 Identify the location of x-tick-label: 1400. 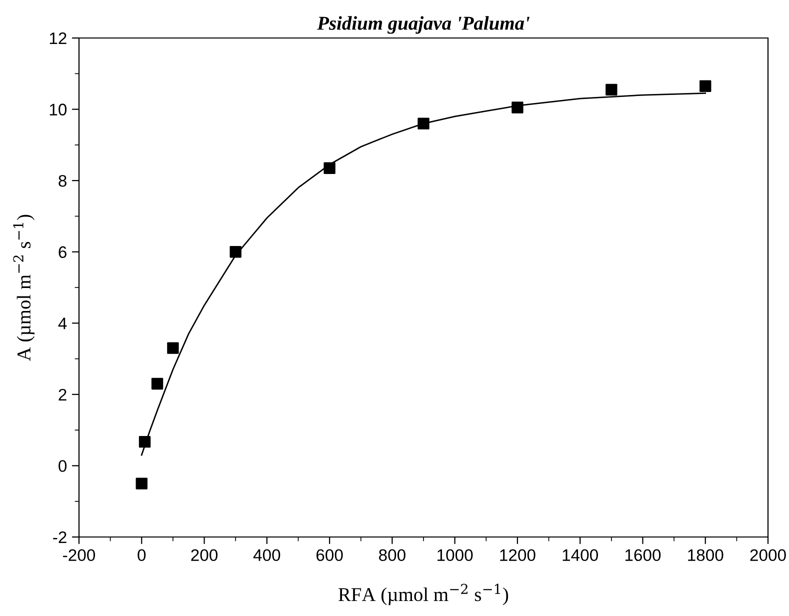
(580, 555).